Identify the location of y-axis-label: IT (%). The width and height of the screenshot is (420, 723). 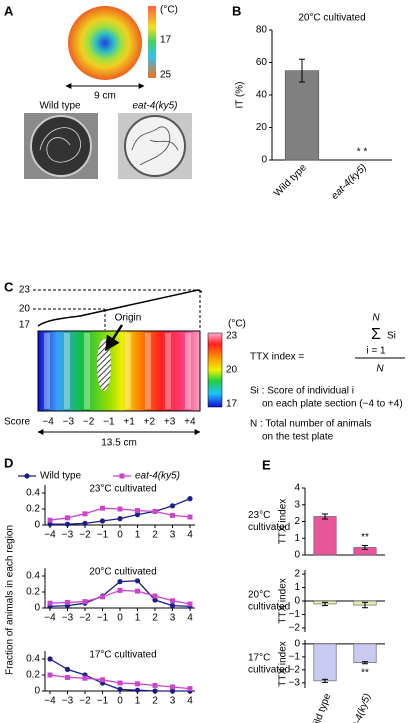
(240, 94).